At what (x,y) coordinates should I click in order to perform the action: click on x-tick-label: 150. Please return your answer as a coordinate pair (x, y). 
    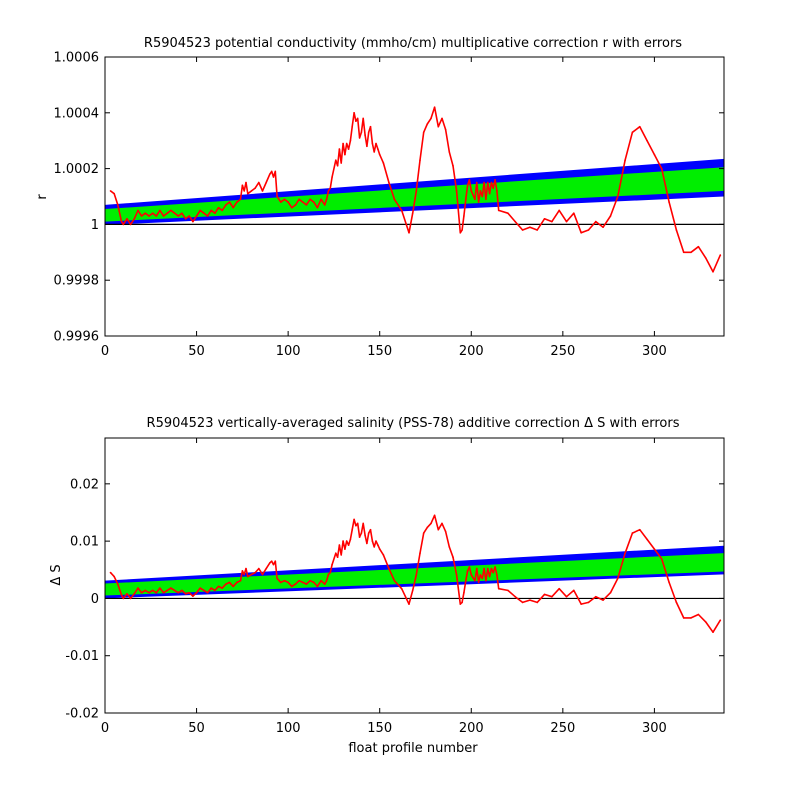
    Looking at the image, I should click on (379, 351).